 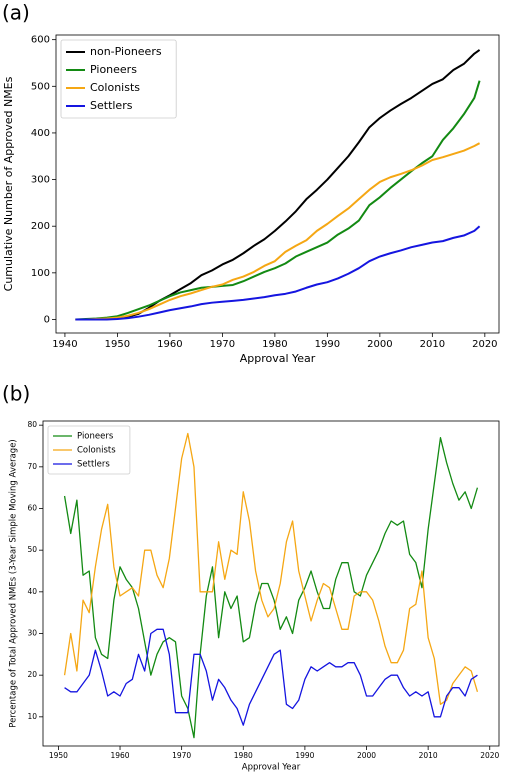 I want to click on y-tick-label: 70, so click(x=32, y=466).